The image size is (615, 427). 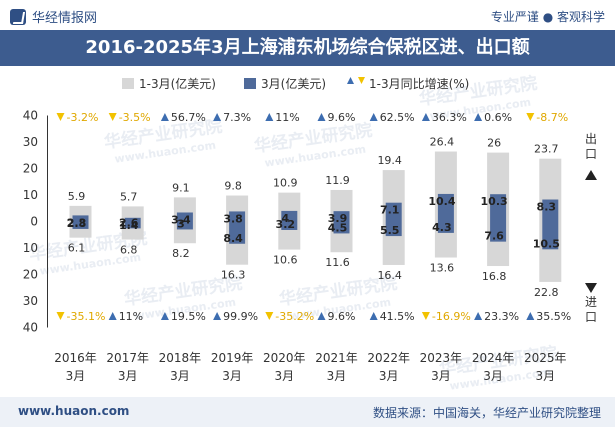 What do you see at coordinates (389, 275) in the screenshot?
I see `label-import-cumulative: 16.4` at bounding box center [389, 275].